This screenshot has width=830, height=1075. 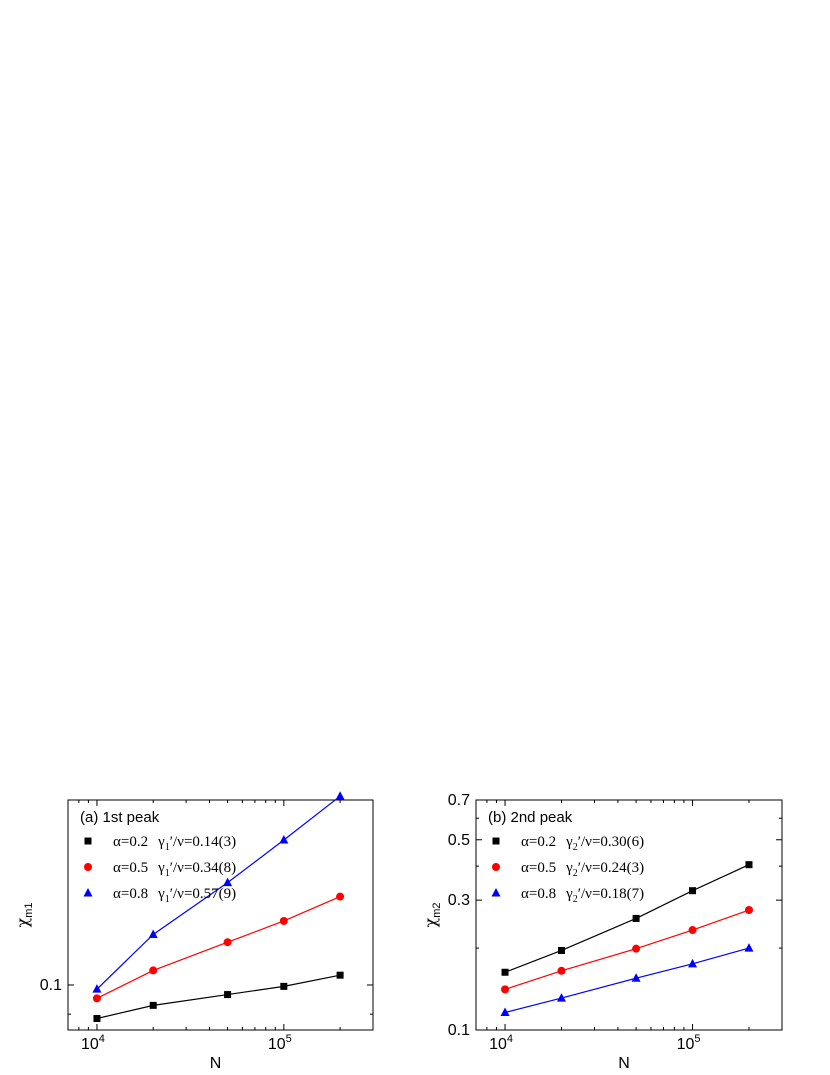 What do you see at coordinates (174, 843) in the screenshot?
I see `legend-label: α=0.2 γ1′/ν=0.14(3)` at bounding box center [174, 843].